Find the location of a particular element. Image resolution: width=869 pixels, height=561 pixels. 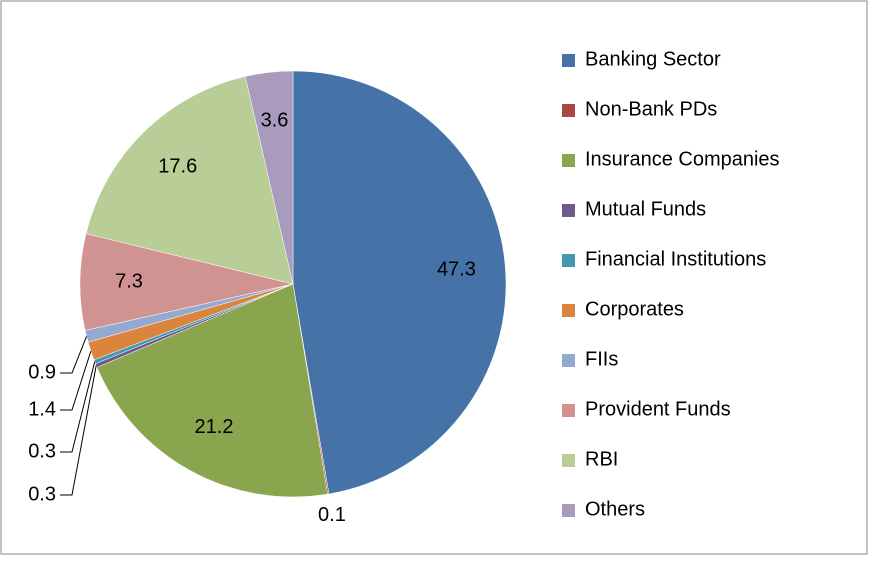

data-label: 0.1 is located at coordinates (332, 515).